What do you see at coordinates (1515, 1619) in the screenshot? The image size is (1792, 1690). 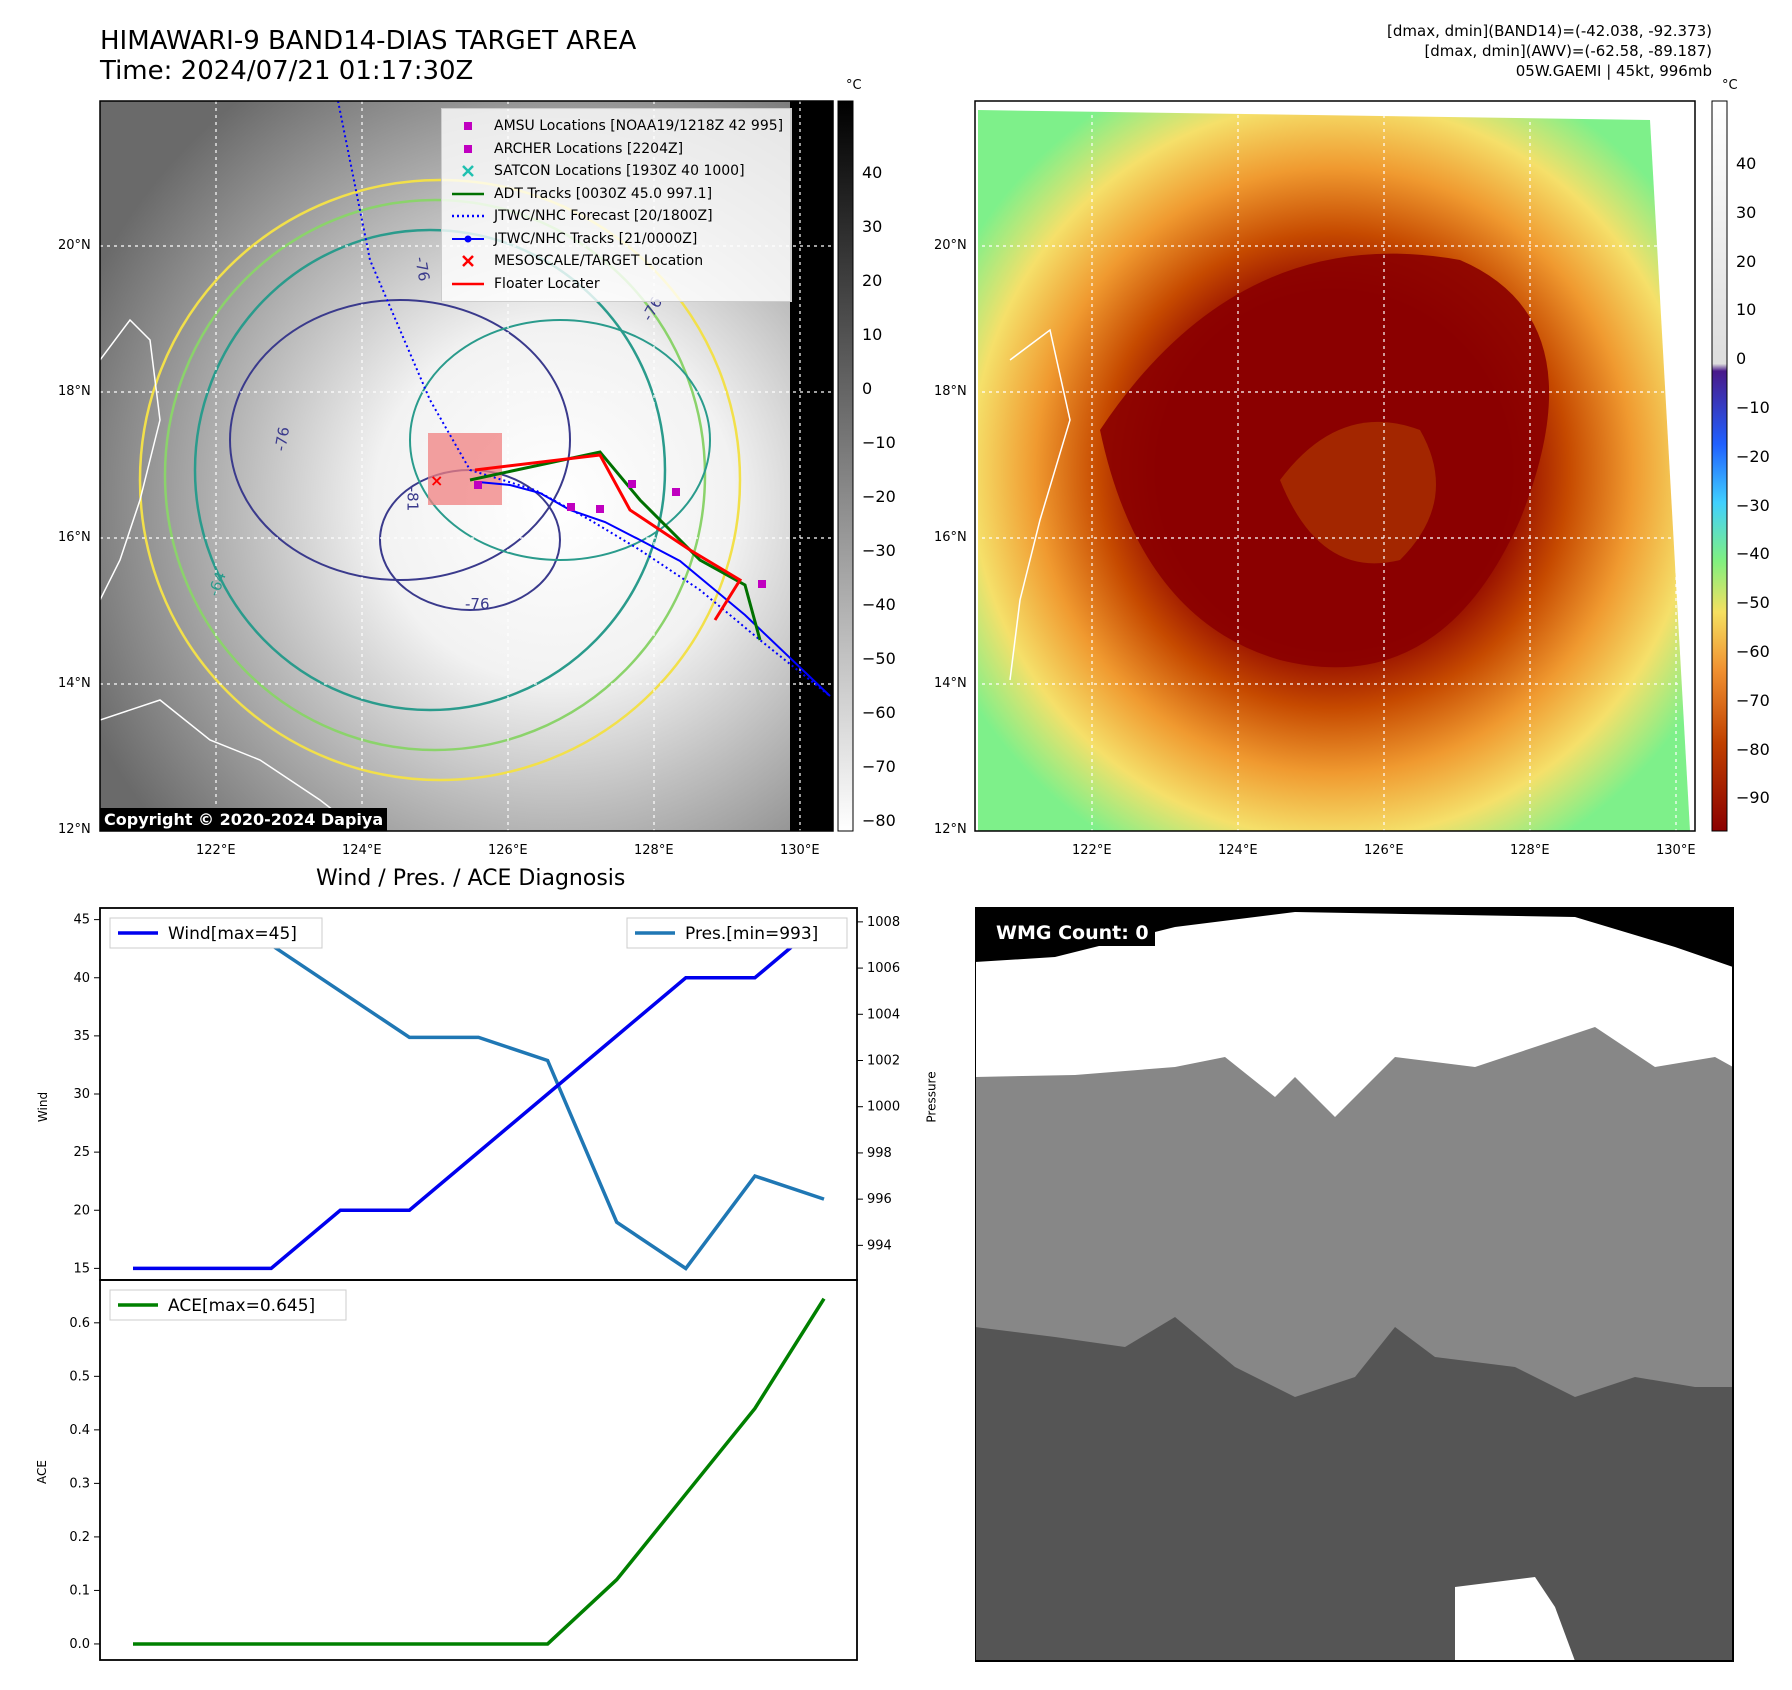 I see `wmg-white-patch` at bounding box center [1515, 1619].